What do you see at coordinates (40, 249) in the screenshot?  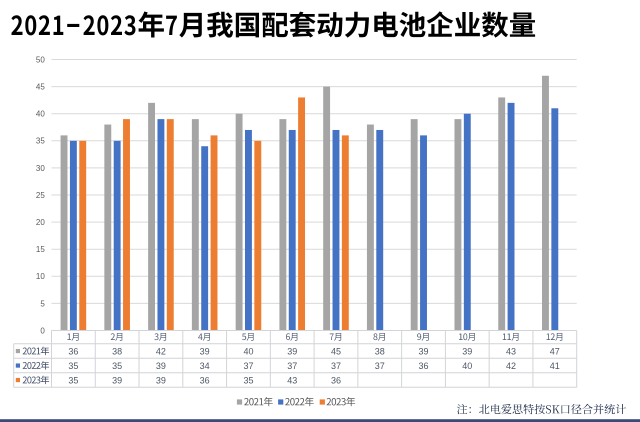 I see `svg-text: 15` at bounding box center [40, 249].